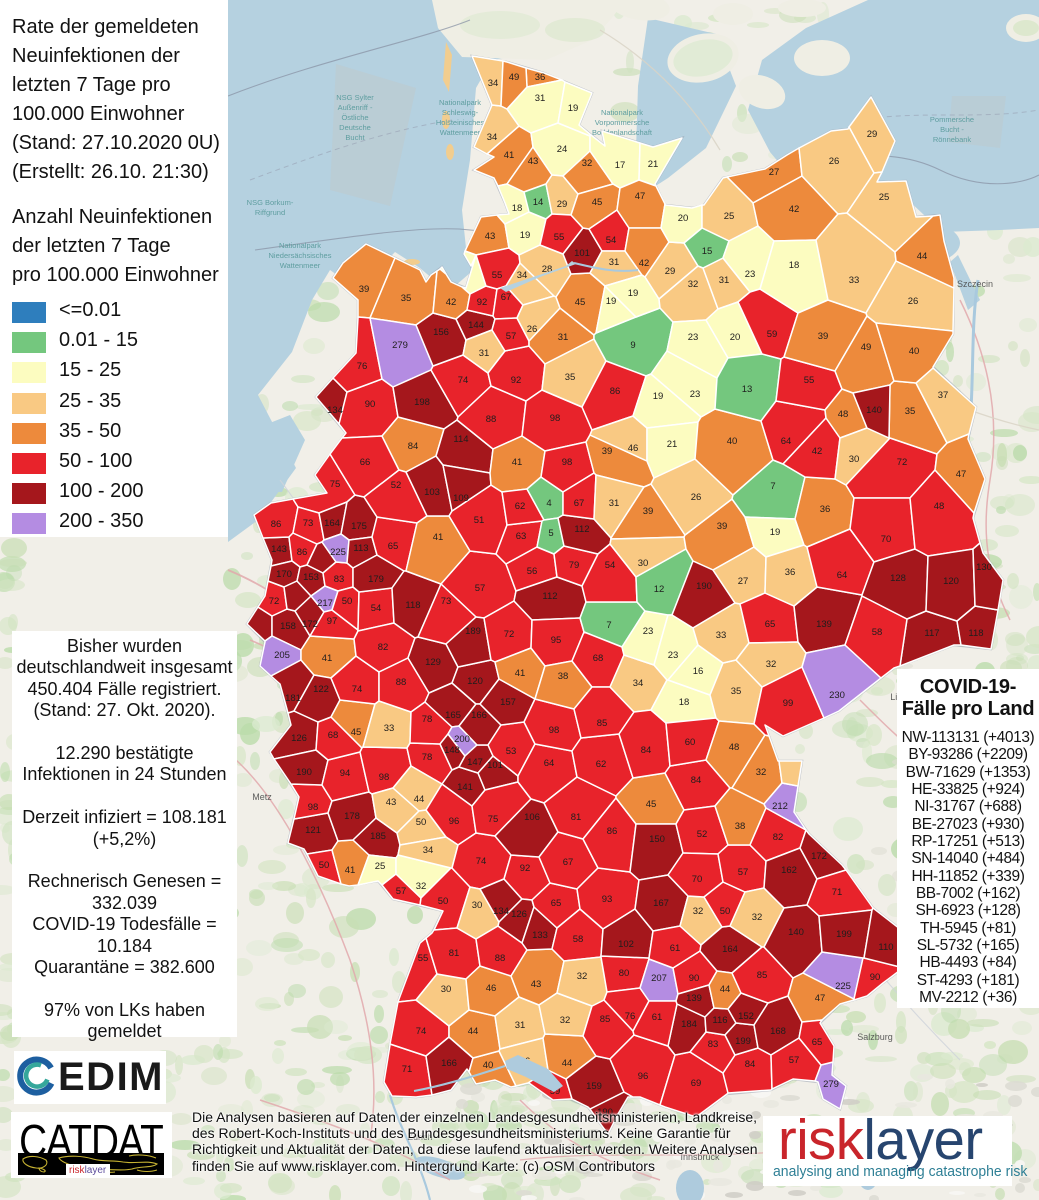 This screenshot has width=1039, height=1200. What do you see at coordinates (378, 836) in the screenshot?
I see `svg-text: 185` at bounding box center [378, 836].